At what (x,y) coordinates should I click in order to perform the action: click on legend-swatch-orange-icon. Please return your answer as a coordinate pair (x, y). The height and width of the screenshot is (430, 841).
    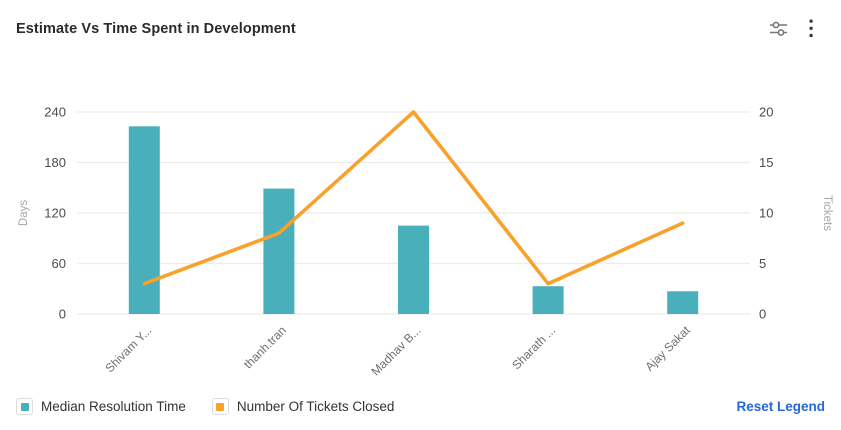
    Looking at the image, I should click on (220, 406).